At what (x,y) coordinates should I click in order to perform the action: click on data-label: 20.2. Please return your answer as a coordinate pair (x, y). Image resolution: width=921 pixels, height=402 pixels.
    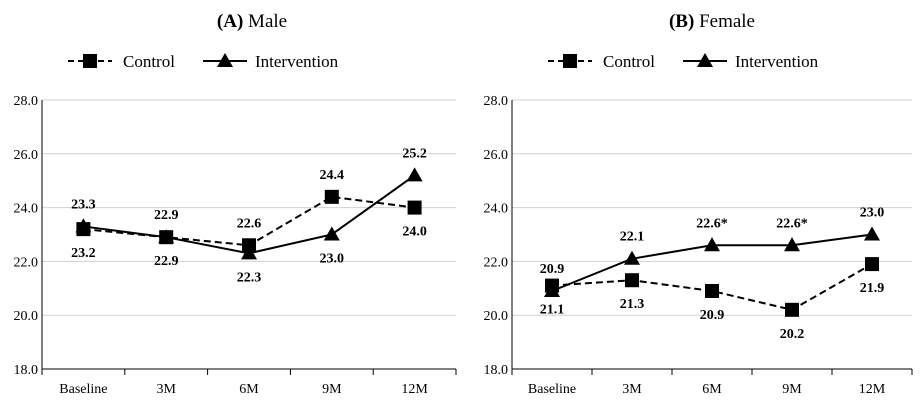
    Looking at the image, I should click on (792, 334).